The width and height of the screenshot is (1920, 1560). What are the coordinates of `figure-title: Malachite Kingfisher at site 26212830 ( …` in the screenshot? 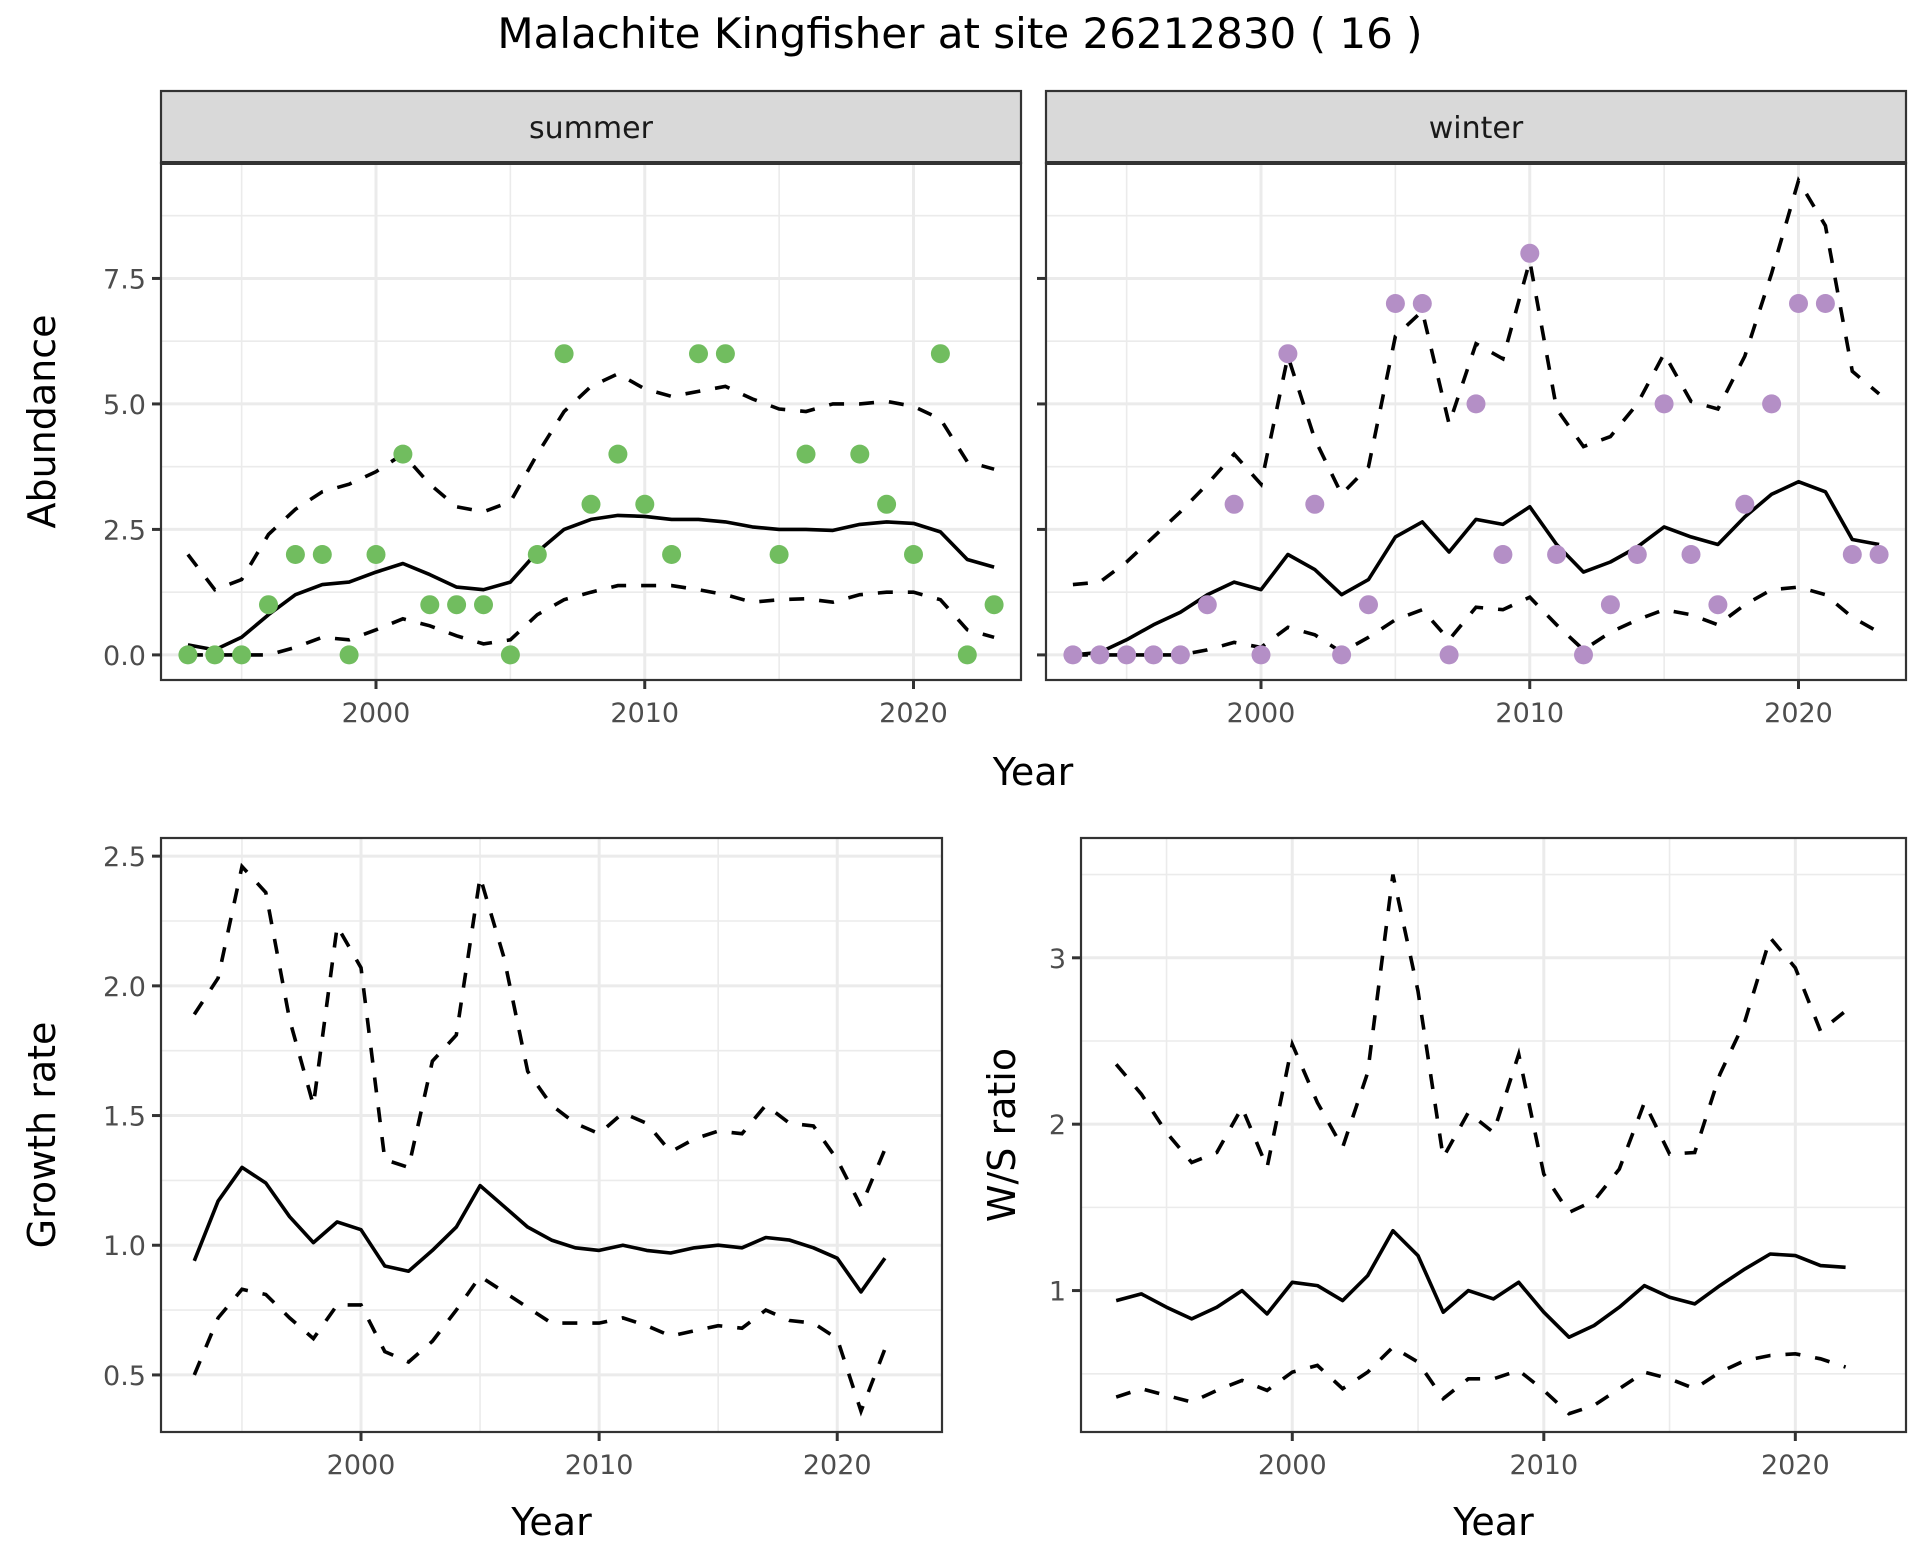 It's located at (959, 33).